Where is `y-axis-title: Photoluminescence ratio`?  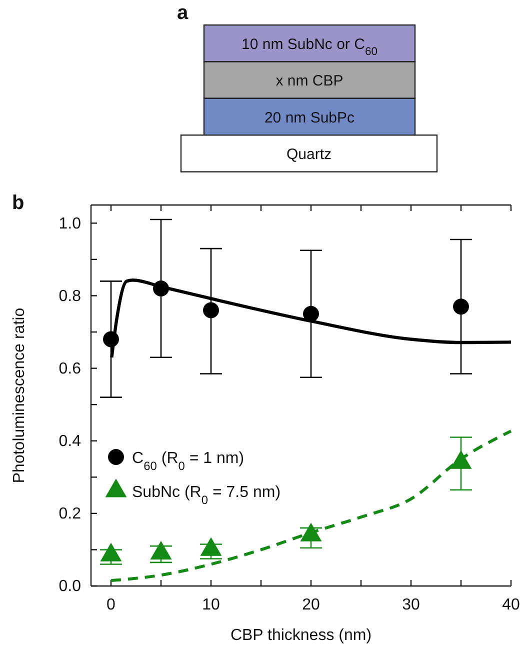 y-axis-title: Photoluminescence ratio is located at coordinates (19, 396).